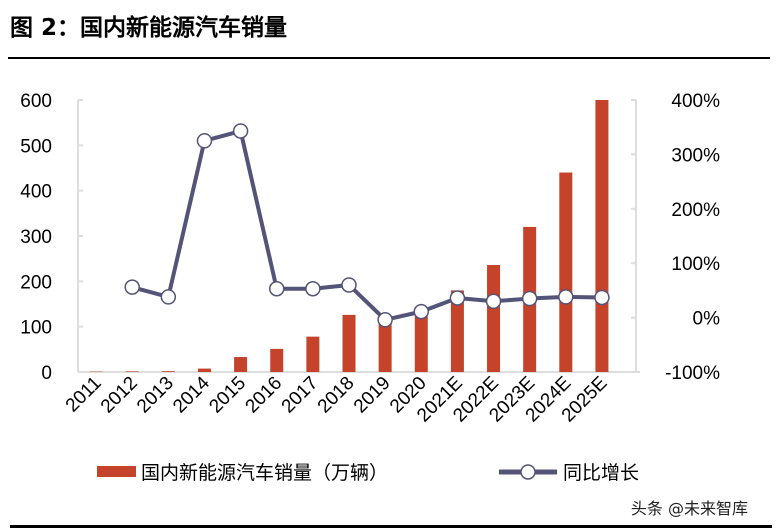 The width and height of the screenshot is (778, 530). I want to click on x-tick-label: 2019, so click(372, 395).